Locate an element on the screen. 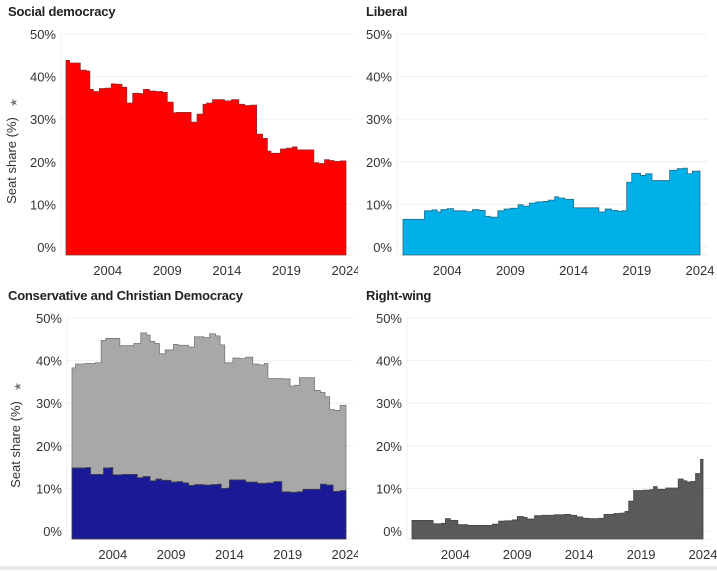 The image size is (717, 571). area-social-democracy is located at coordinates (206, 158).